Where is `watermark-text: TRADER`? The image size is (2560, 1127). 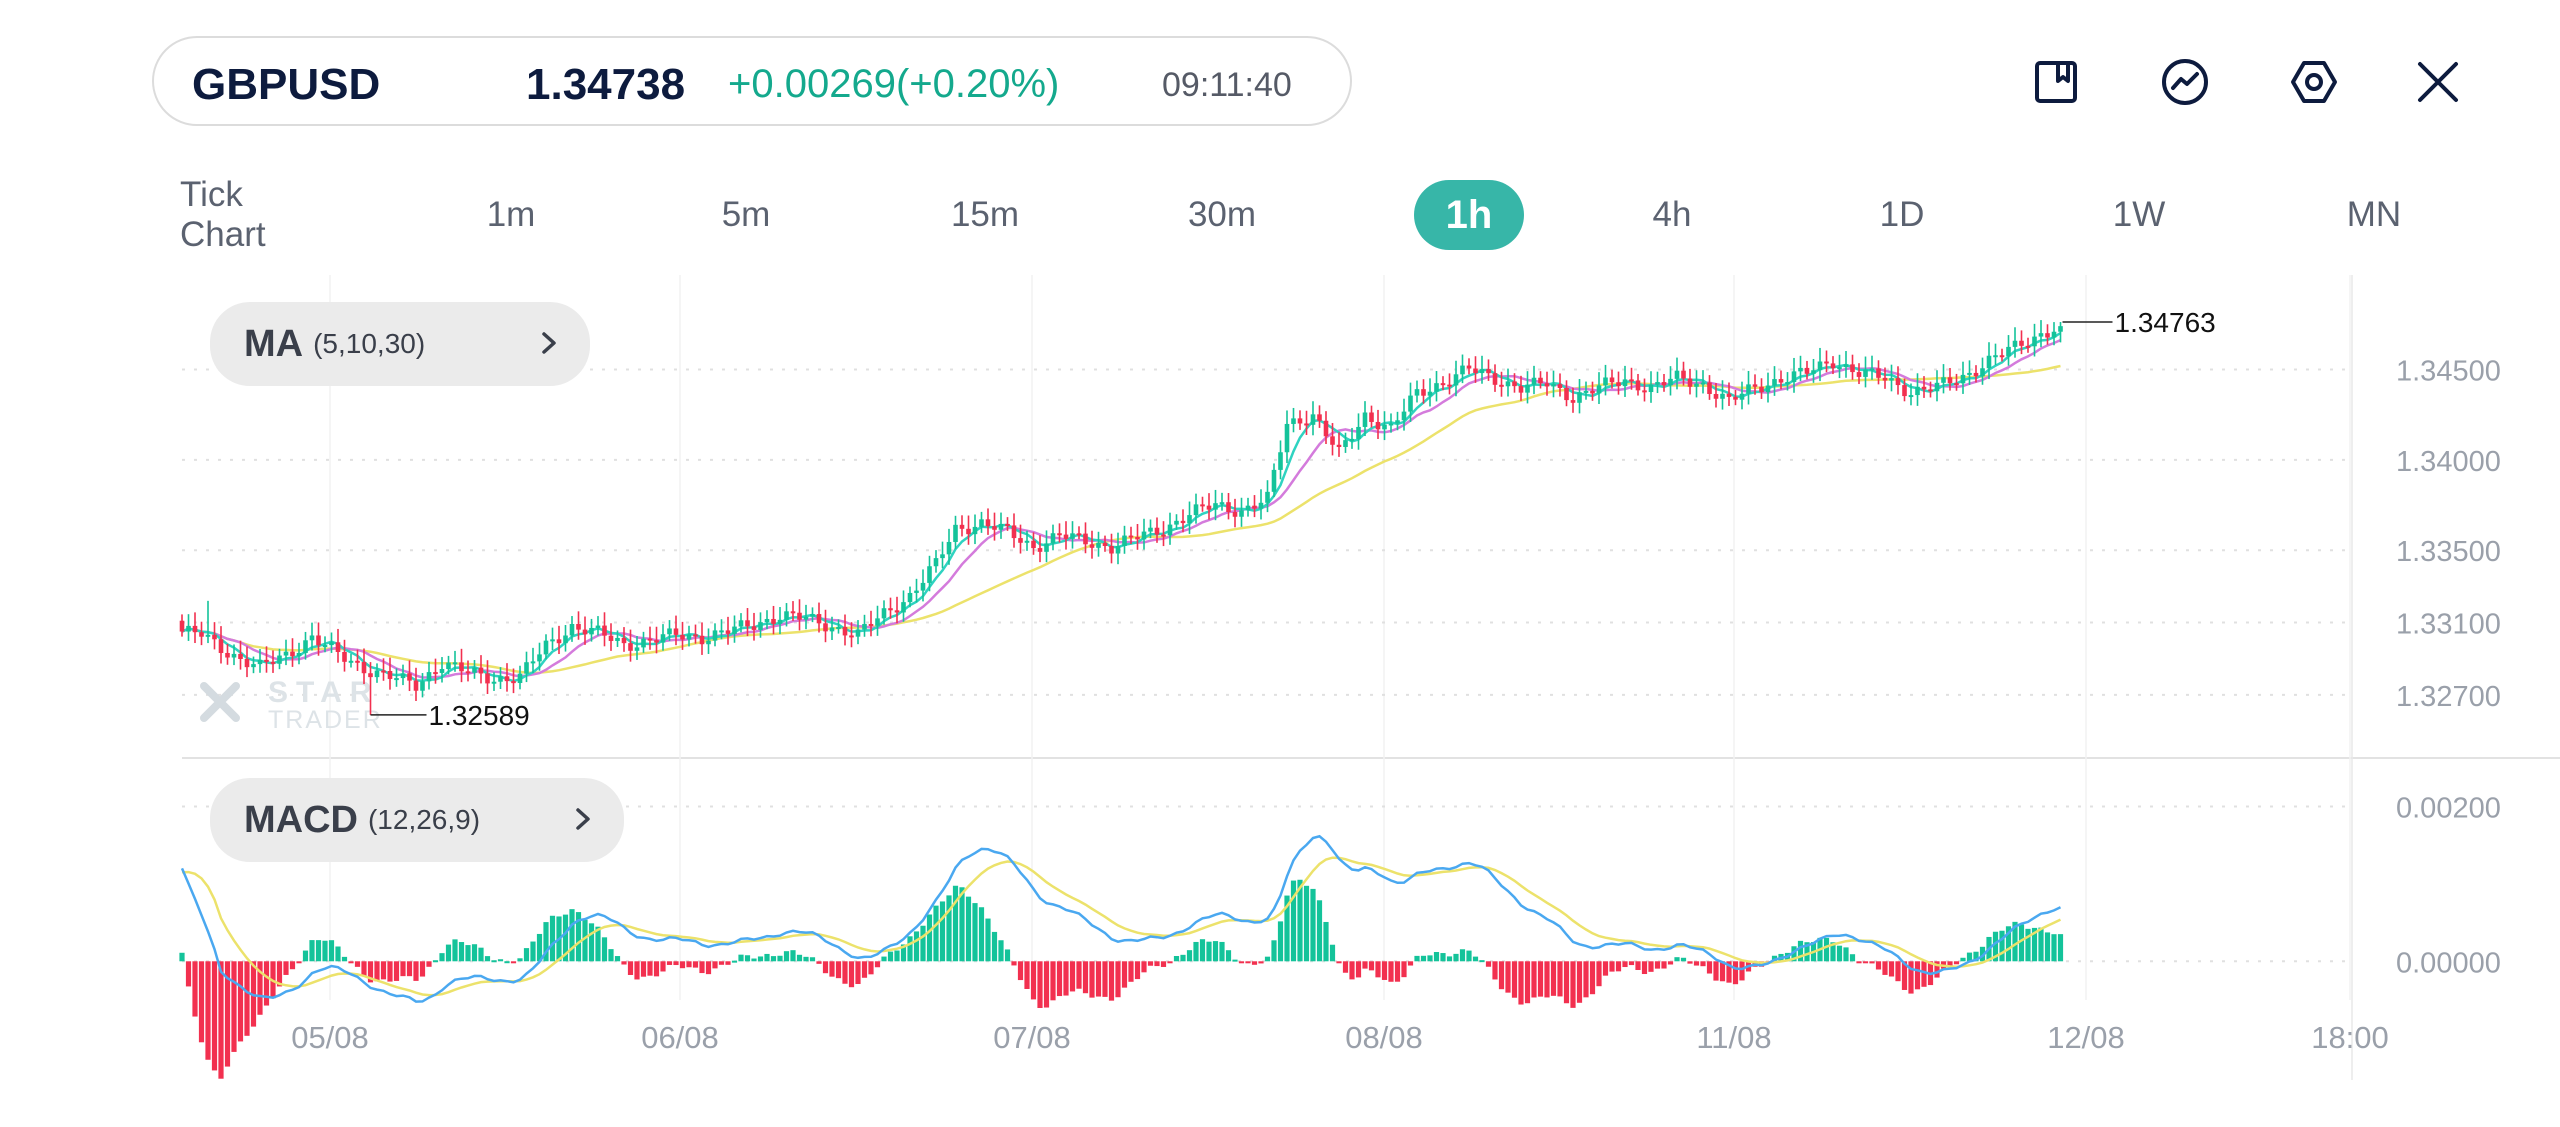 watermark-text: TRADER is located at coordinates (325, 720).